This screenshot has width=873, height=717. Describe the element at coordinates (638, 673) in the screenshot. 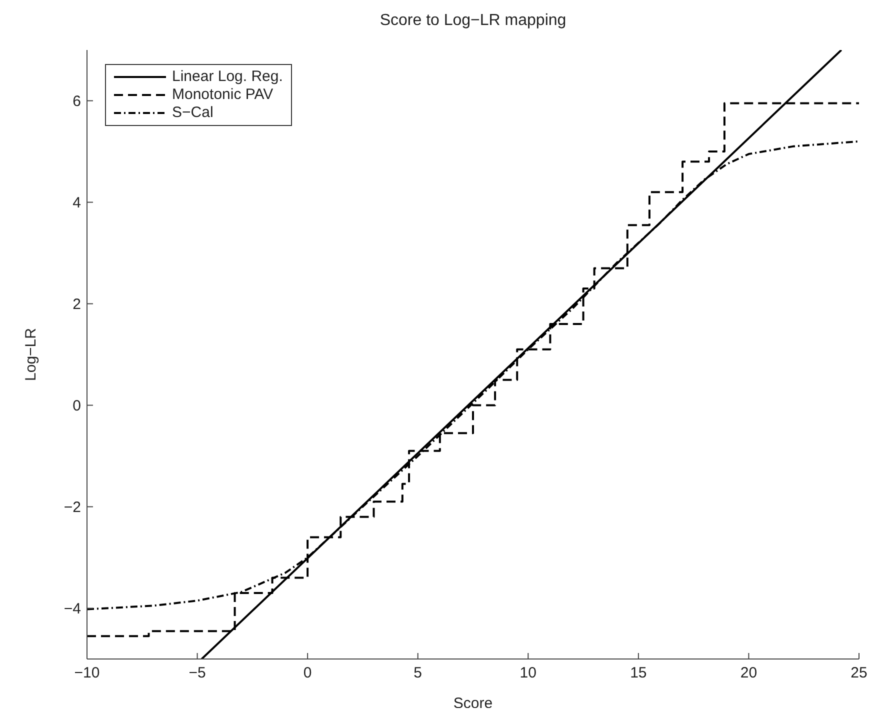

I see `x-tick-label: 15` at that location.